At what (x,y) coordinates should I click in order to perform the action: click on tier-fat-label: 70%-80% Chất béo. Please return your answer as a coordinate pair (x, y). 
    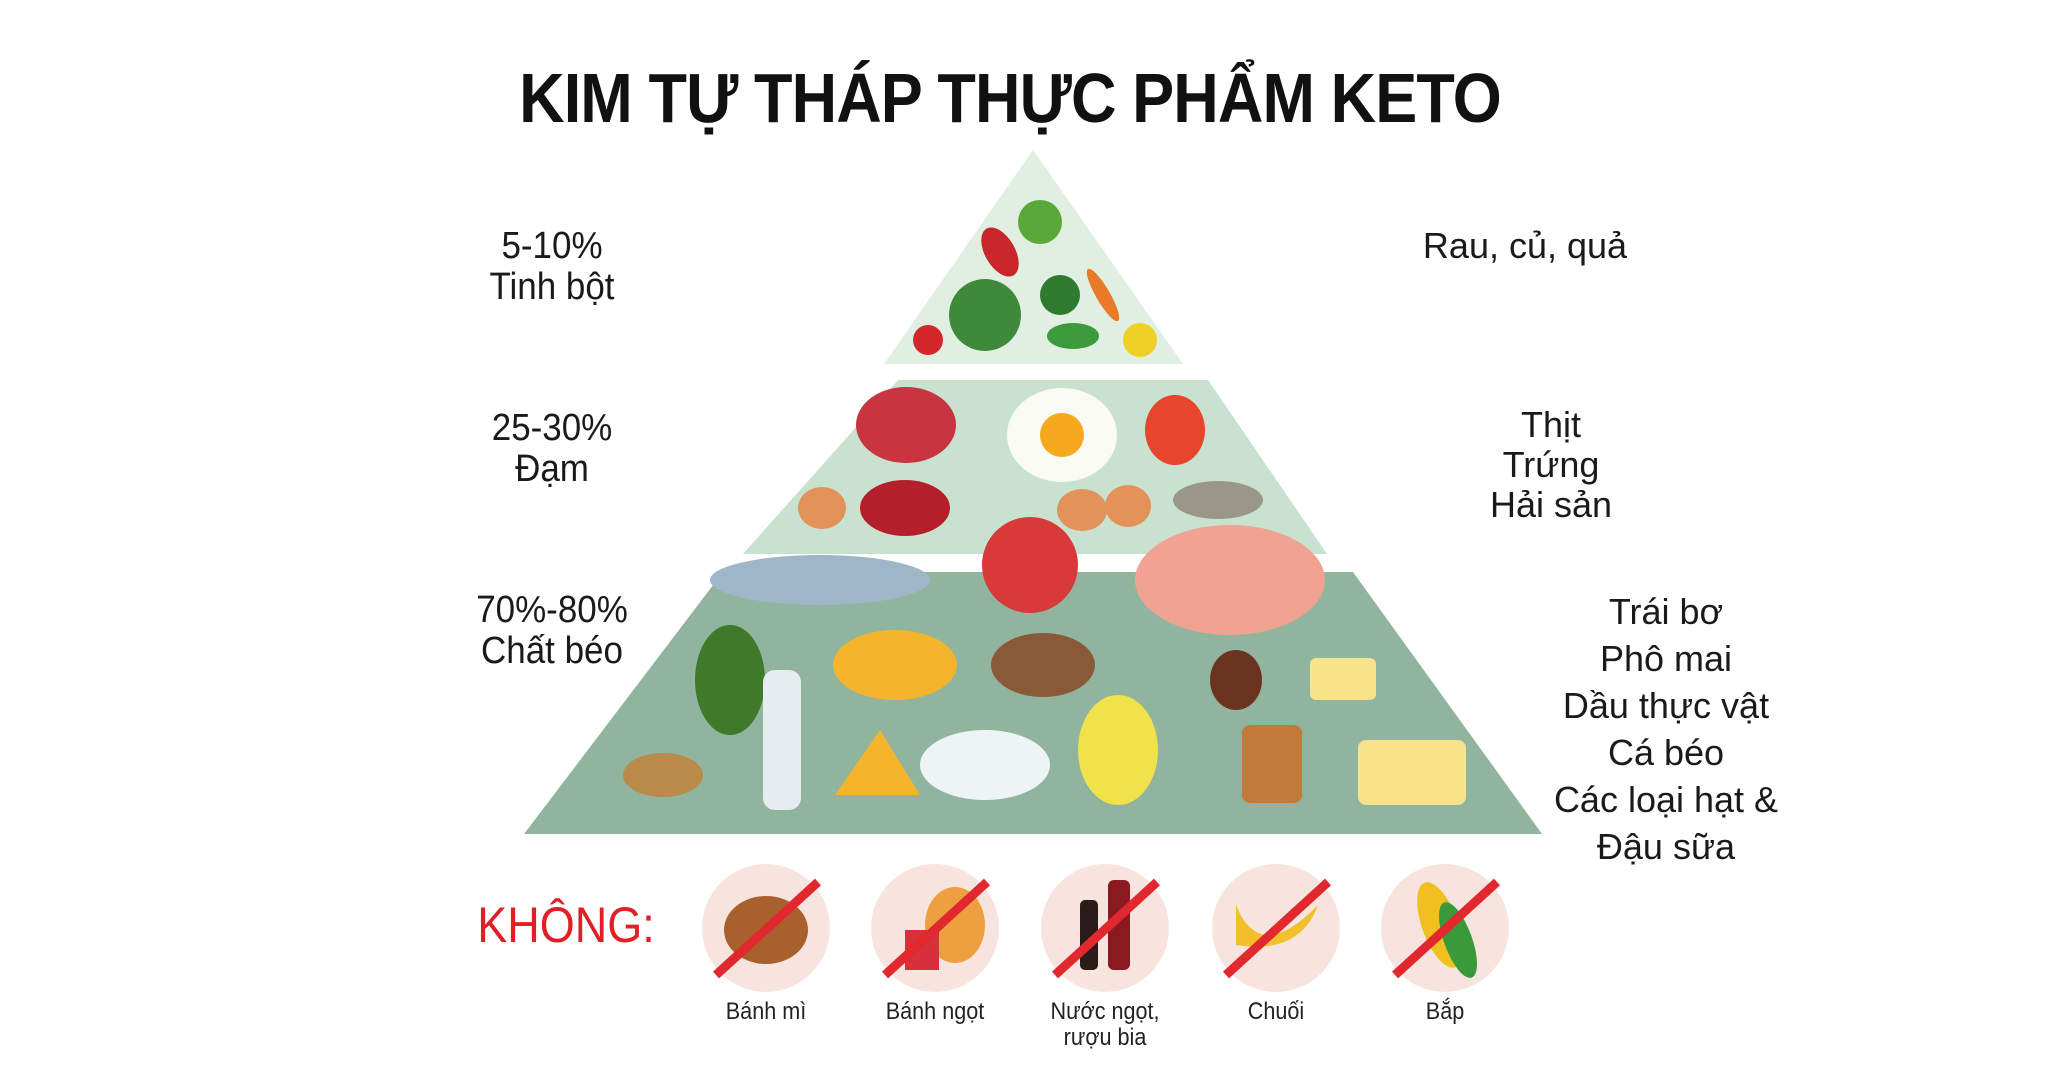
    Looking at the image, I should click on (552, 631).